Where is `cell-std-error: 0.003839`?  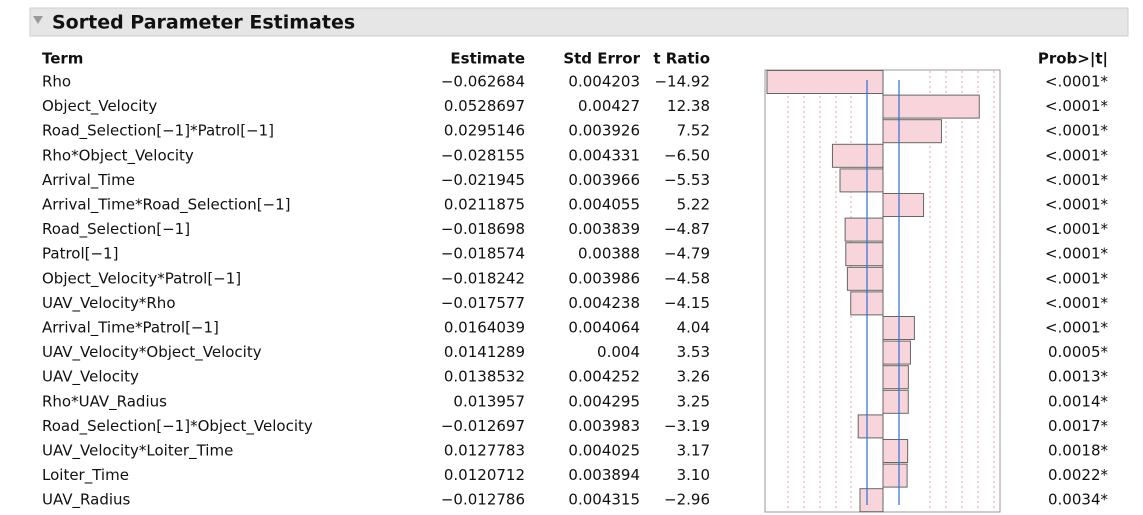 cell-std-error: 0.003839 is located at coordinates (604, 229).